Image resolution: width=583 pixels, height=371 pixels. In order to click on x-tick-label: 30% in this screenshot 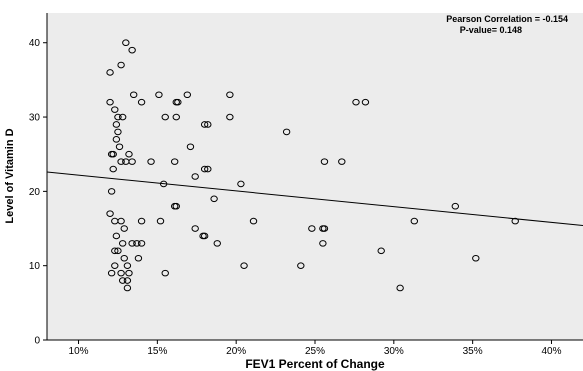, I will do `click(394, 351)`.